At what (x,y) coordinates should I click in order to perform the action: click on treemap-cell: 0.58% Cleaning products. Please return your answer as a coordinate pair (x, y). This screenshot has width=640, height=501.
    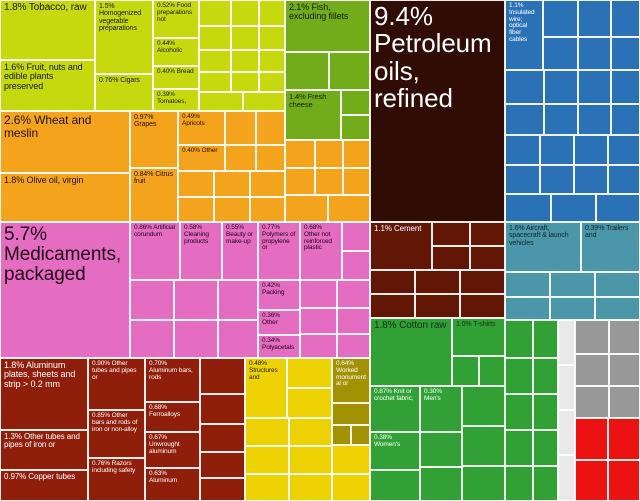
    Looking at the image, I should click on (201, 251).